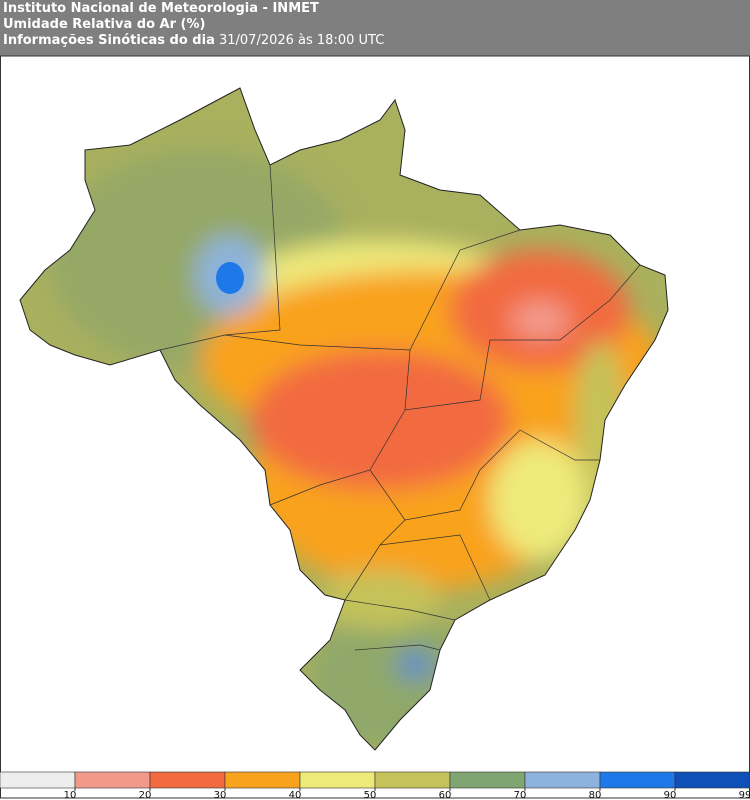  I want to click on colorbar-tick-label: 80, so click(595, 795).